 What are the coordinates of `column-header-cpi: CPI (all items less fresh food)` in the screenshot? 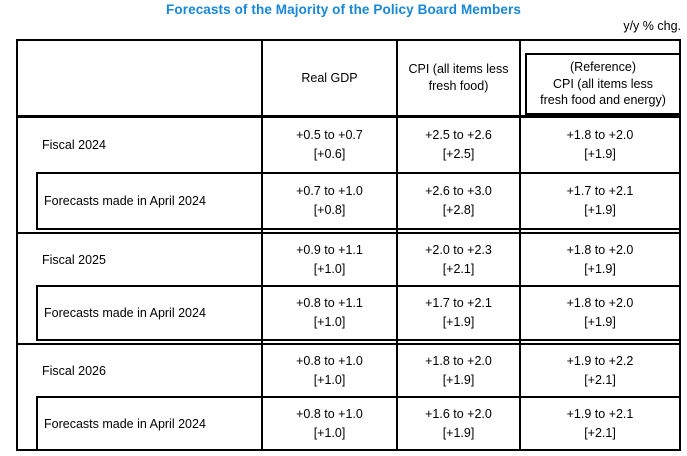 It's located at (458, 77).